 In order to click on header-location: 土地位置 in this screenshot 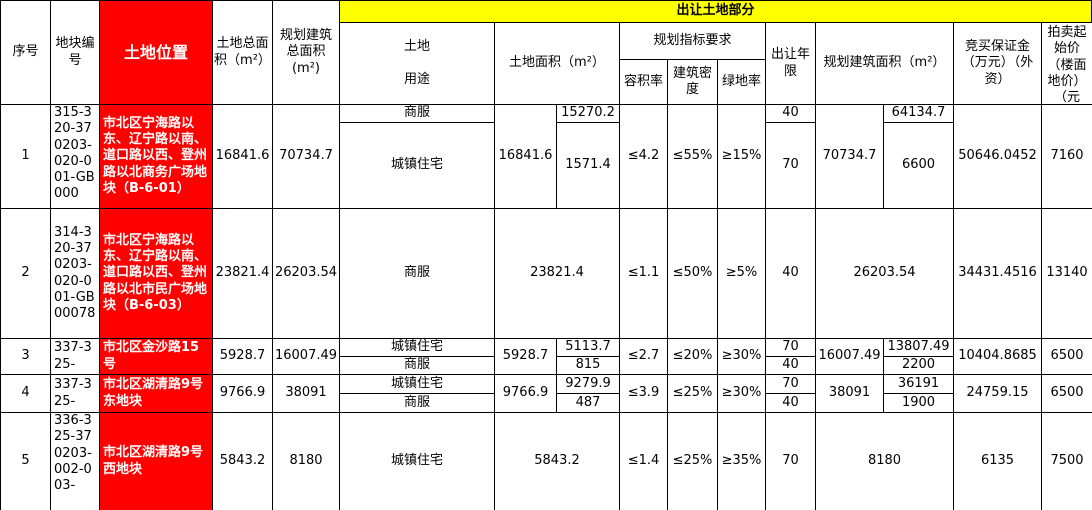, I will do `click(156, 53)`.